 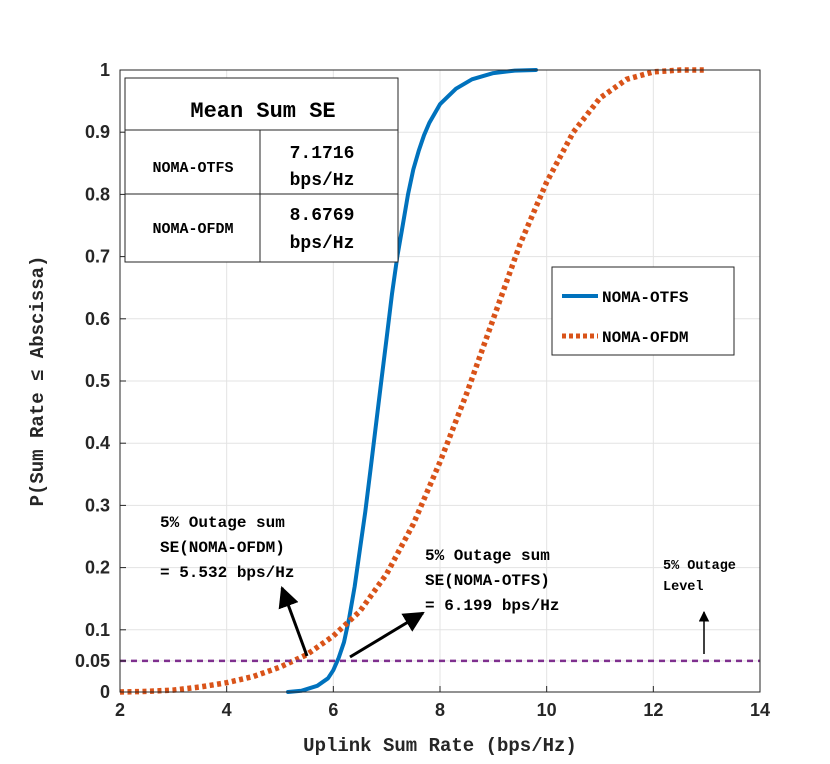 I want to click on y-tick-label: 0.6, so click(x=97, y=319).